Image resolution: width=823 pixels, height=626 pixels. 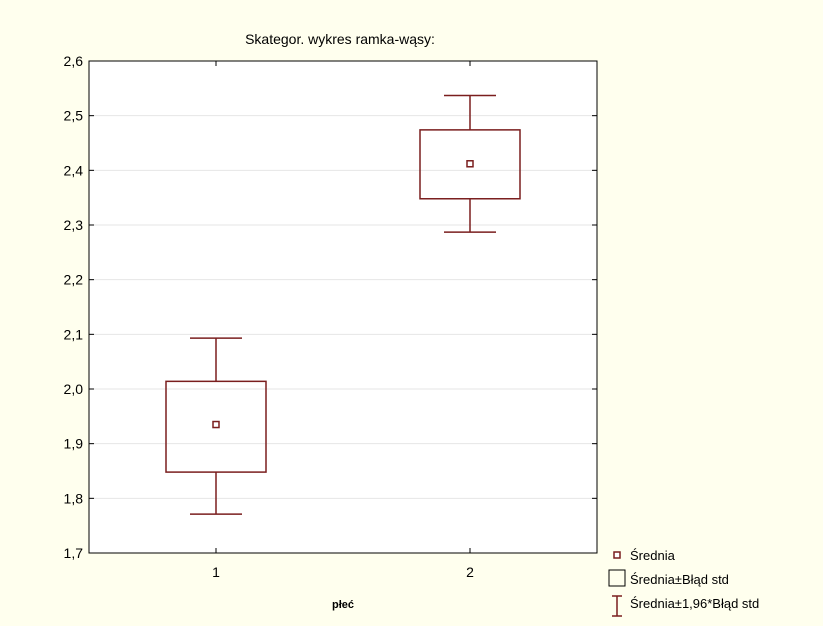 I want to click on y-tick-label: 2,3, so click(x=74, y=225).